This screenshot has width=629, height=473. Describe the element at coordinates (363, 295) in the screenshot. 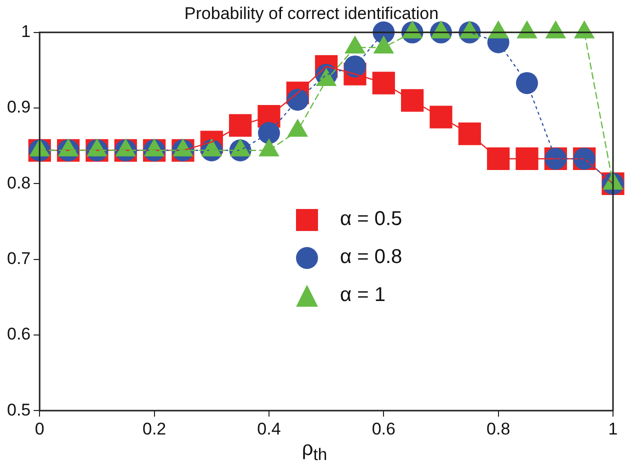

I see `legend-label: α = 1` at that location.